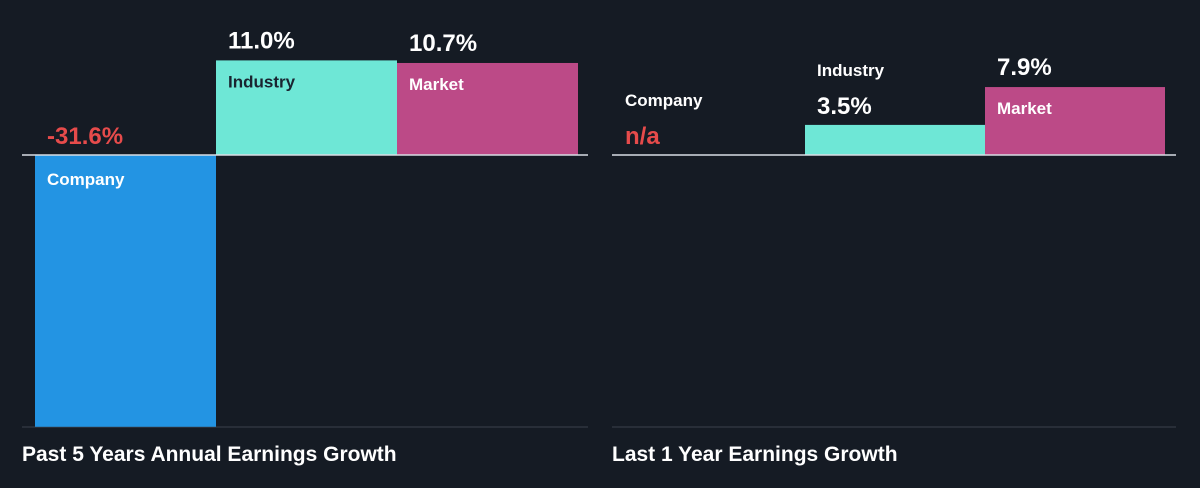 The image size is (1200, 488). Describe the element at coordinates (1024, 67) in the screenshot. I see `value-label-market: 7.9%` at that location.